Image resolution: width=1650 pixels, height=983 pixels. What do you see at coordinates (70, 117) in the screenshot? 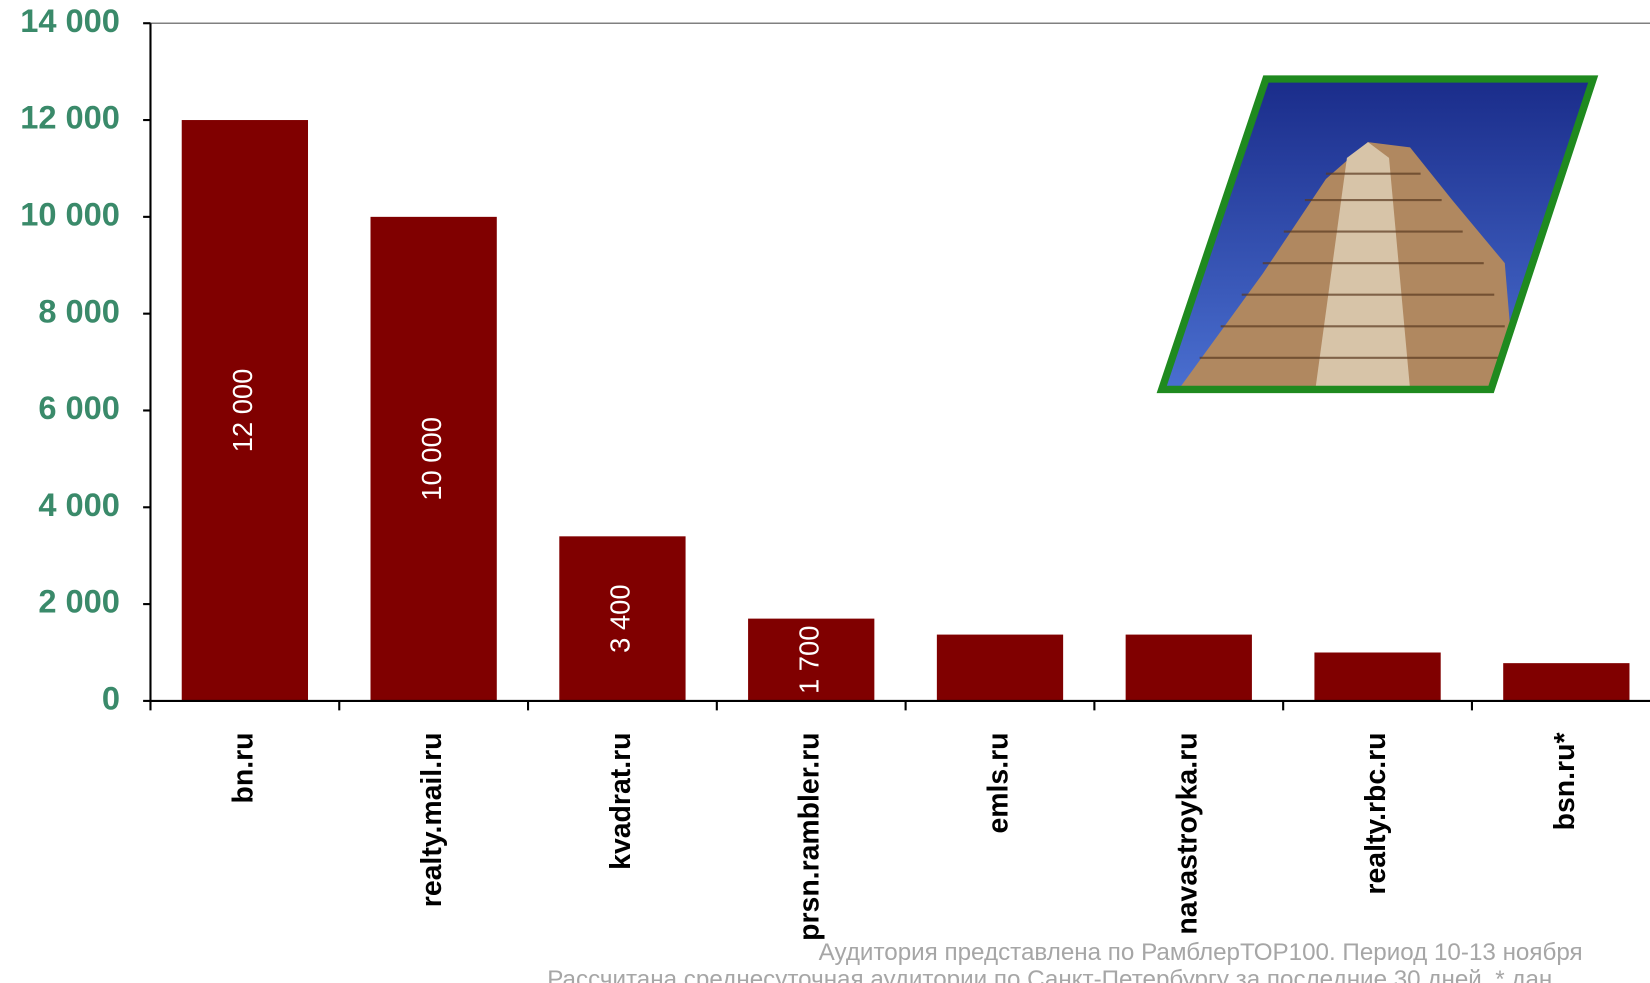
I see `y-tick-label: 12 000` at bounding box center [70, 117].